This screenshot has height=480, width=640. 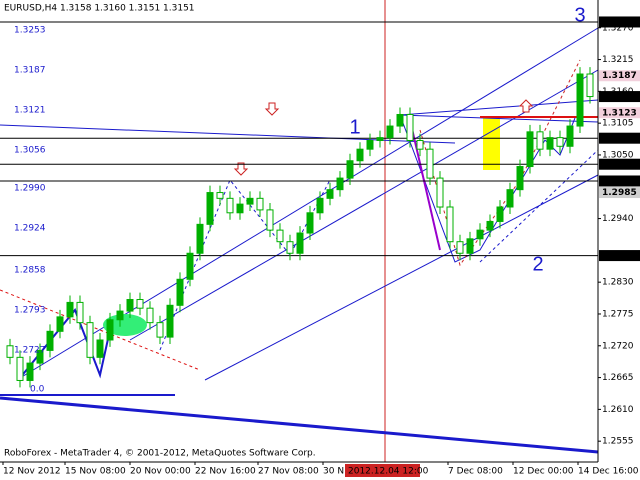 What do you see at coordinates (30, 71) in the screenshot?
I see `fib-label: 1.3187` at bounding box center [30, 71].